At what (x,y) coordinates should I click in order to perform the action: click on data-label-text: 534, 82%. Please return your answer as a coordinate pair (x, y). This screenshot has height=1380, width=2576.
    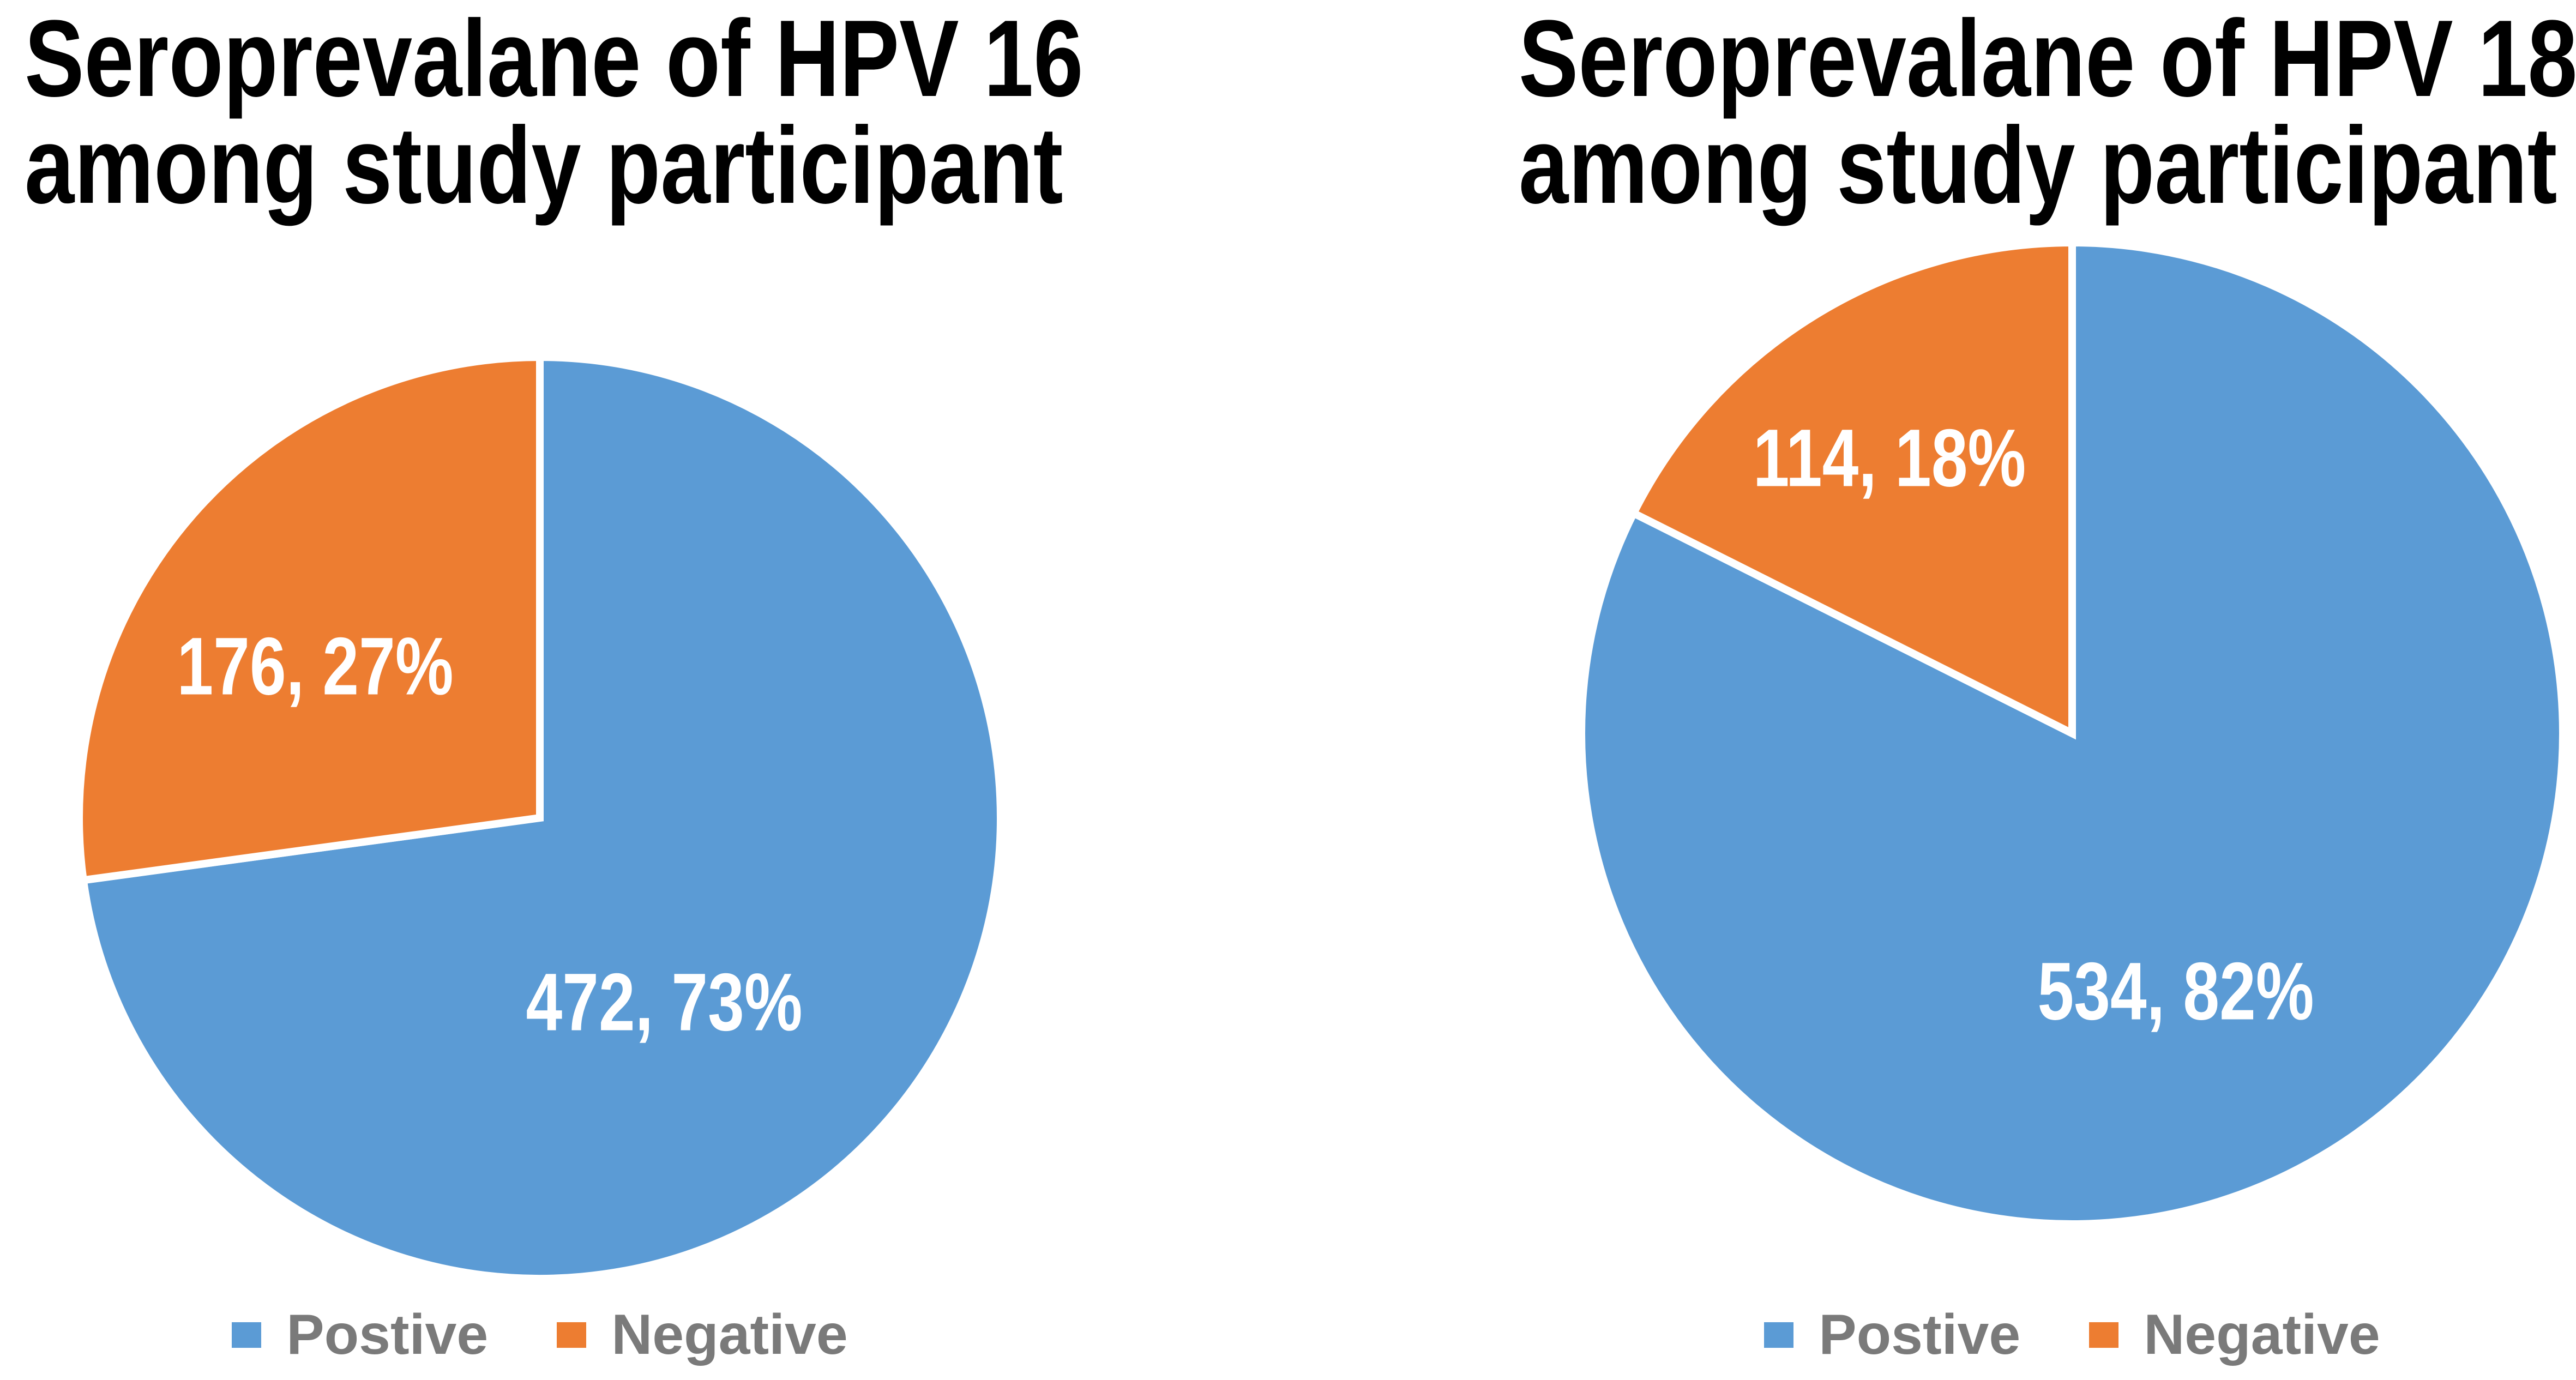
    Looking at the image, I should click on (2175, 991).